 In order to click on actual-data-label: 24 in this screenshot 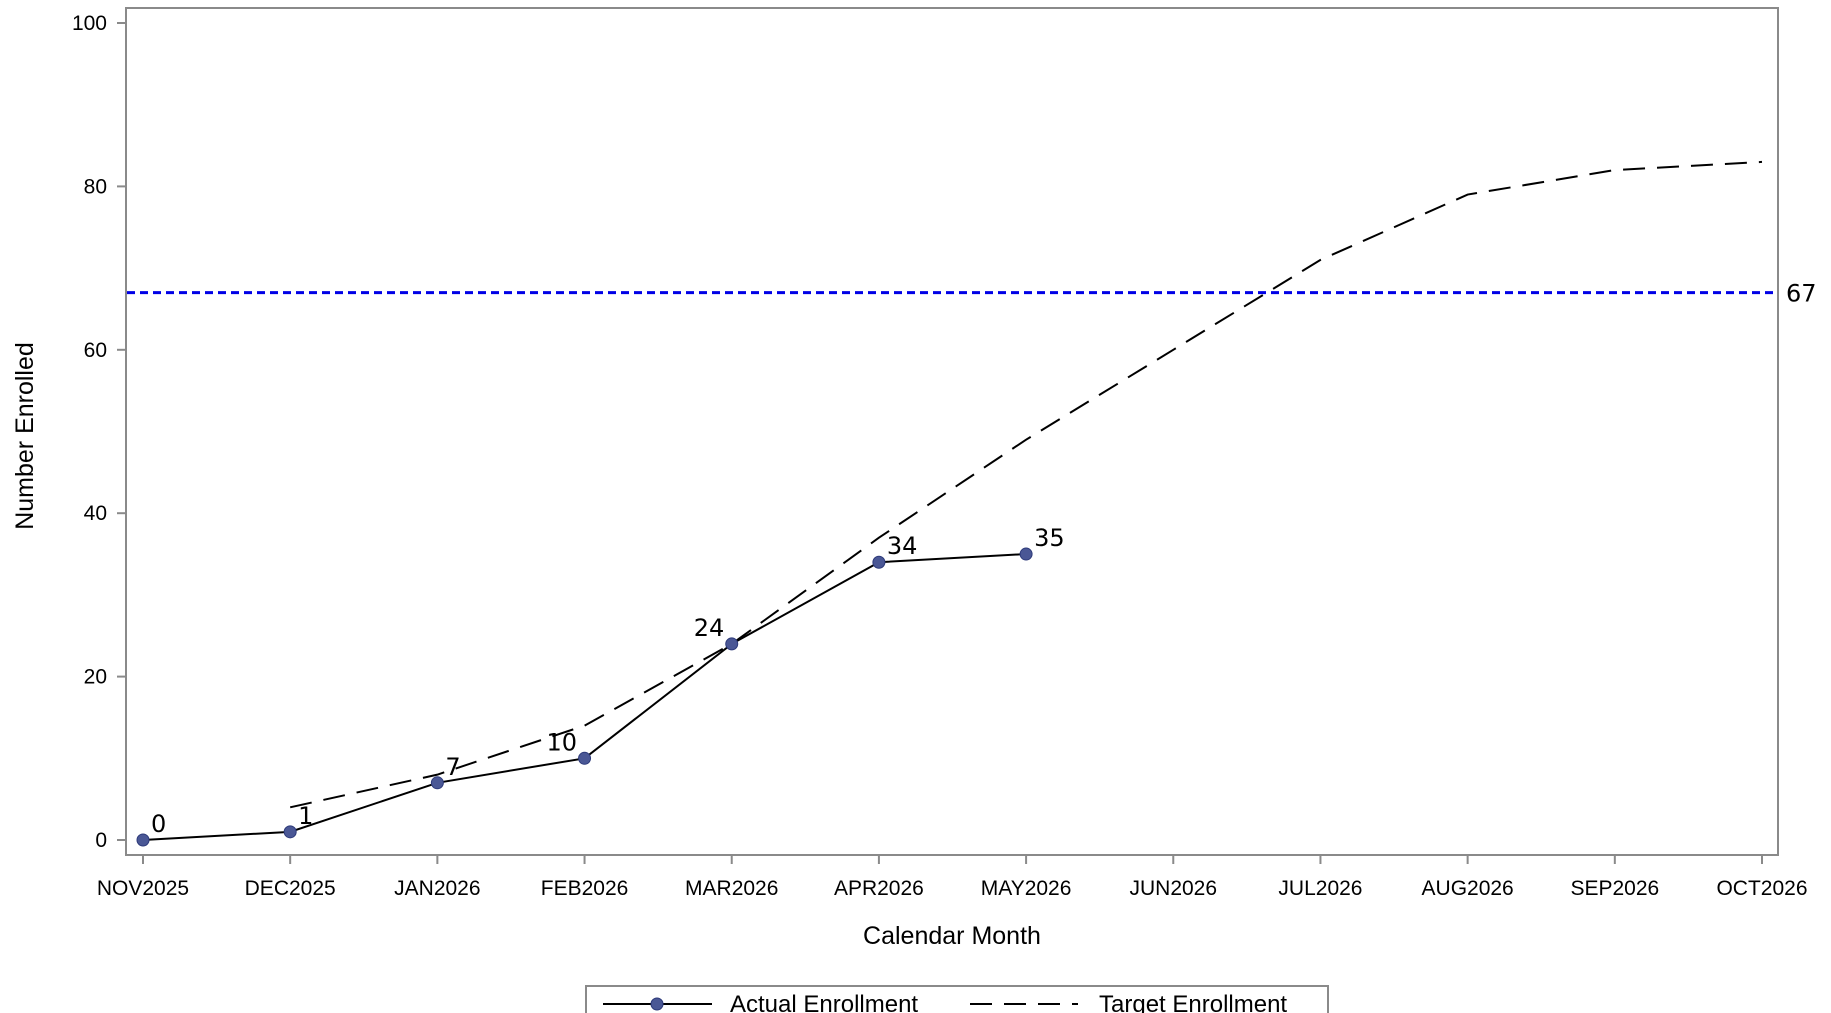, I will do `click(709, 628)`.